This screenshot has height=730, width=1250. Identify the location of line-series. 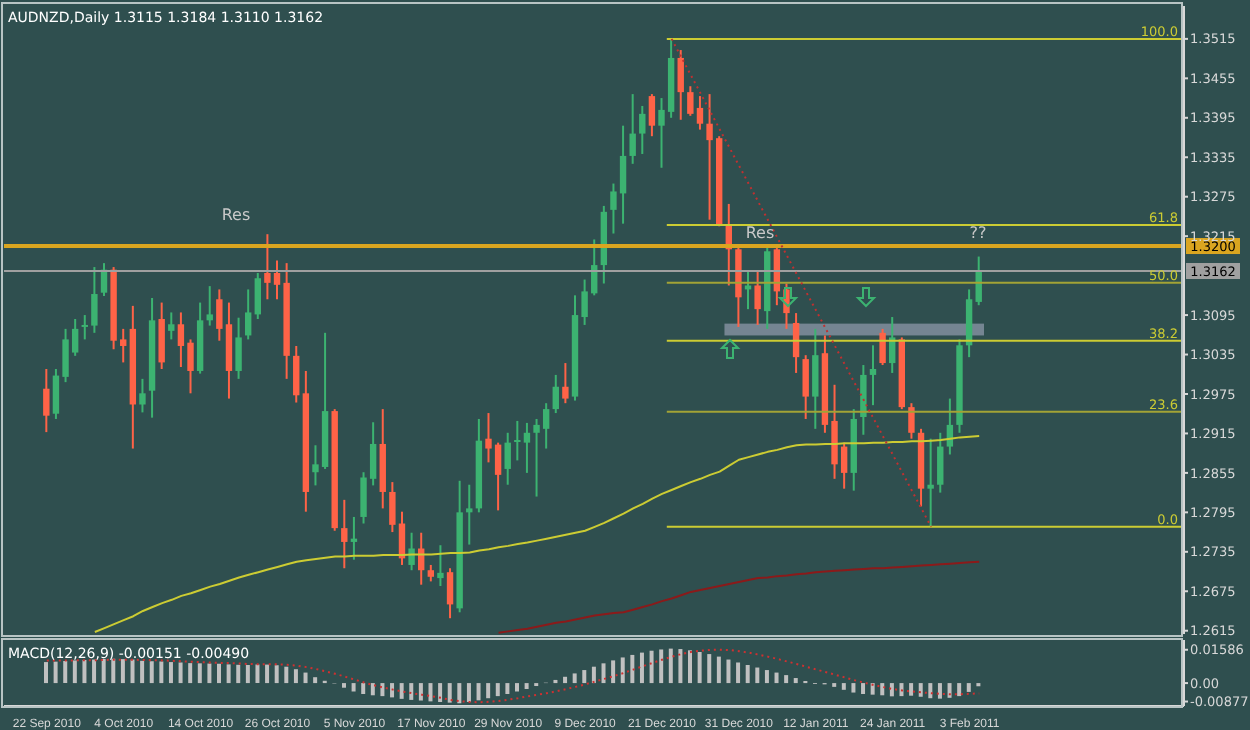
(739, 597).